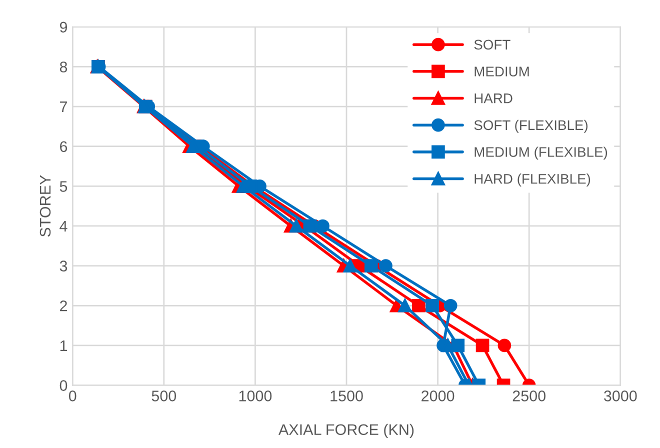  I want to click on legend-label: HARD, so click(493, 99).